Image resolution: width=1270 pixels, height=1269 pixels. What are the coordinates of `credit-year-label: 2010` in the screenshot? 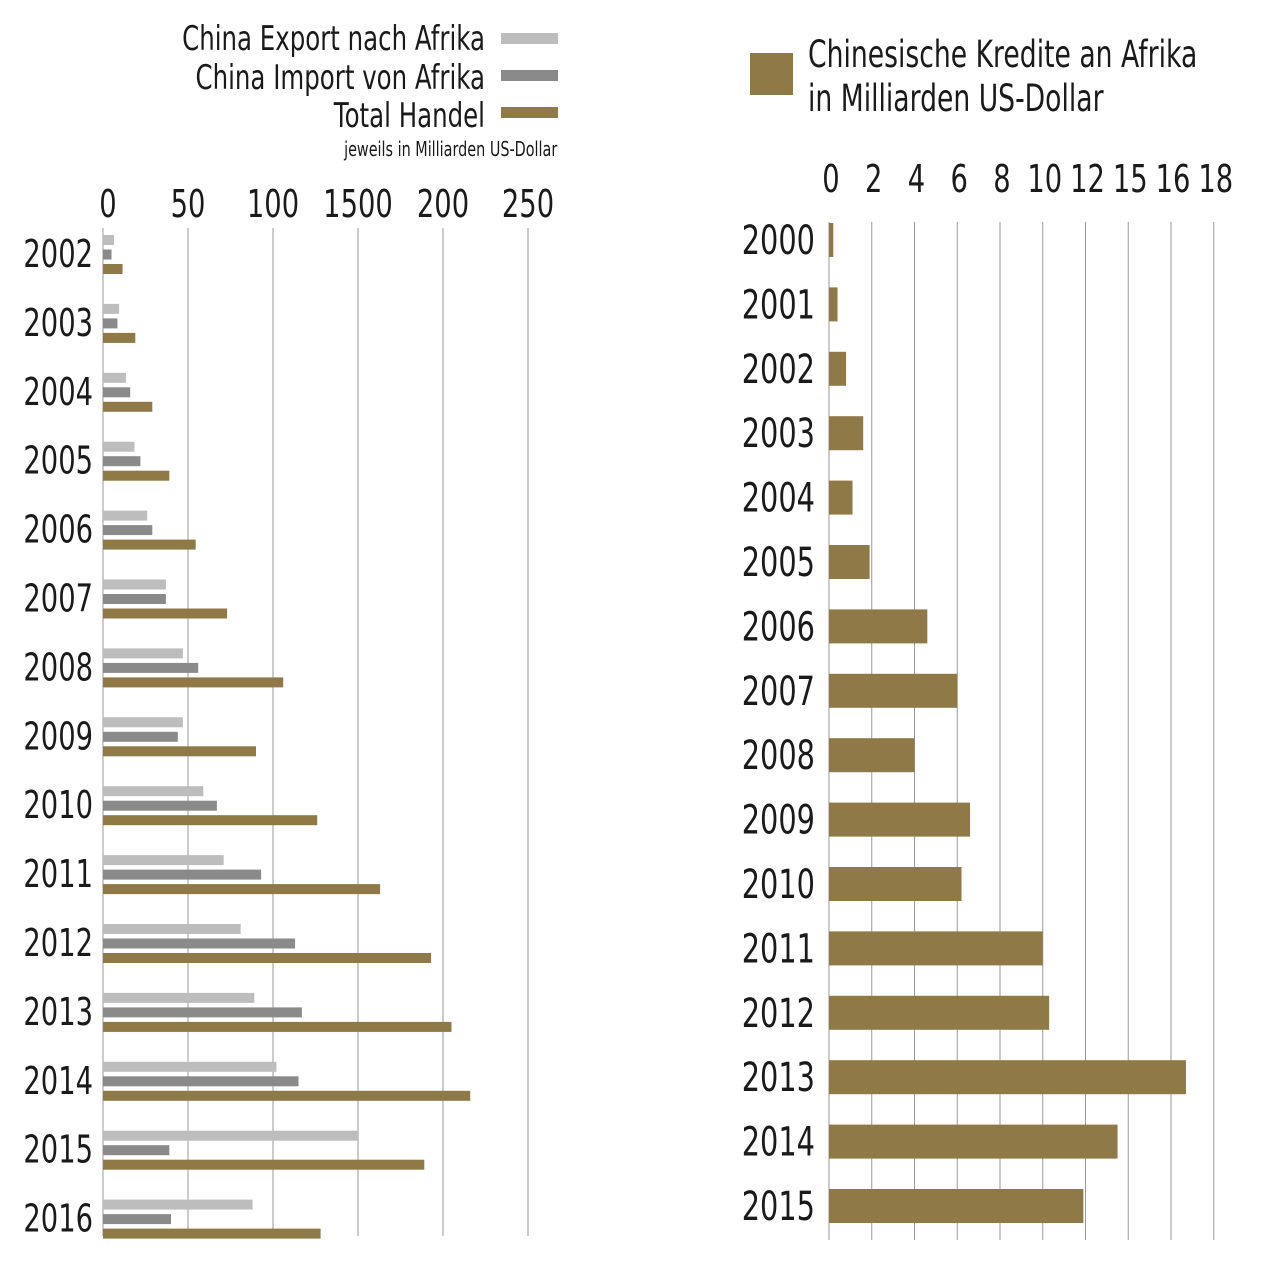 It's located at (778, 885).